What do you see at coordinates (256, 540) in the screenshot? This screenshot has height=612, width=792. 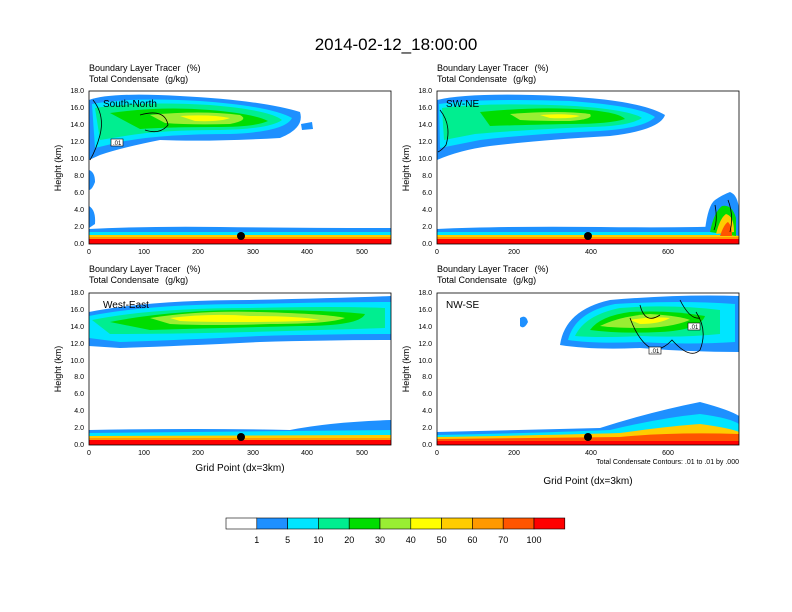 I see `colorbar-label: 1` at bounding box center [256, 540].